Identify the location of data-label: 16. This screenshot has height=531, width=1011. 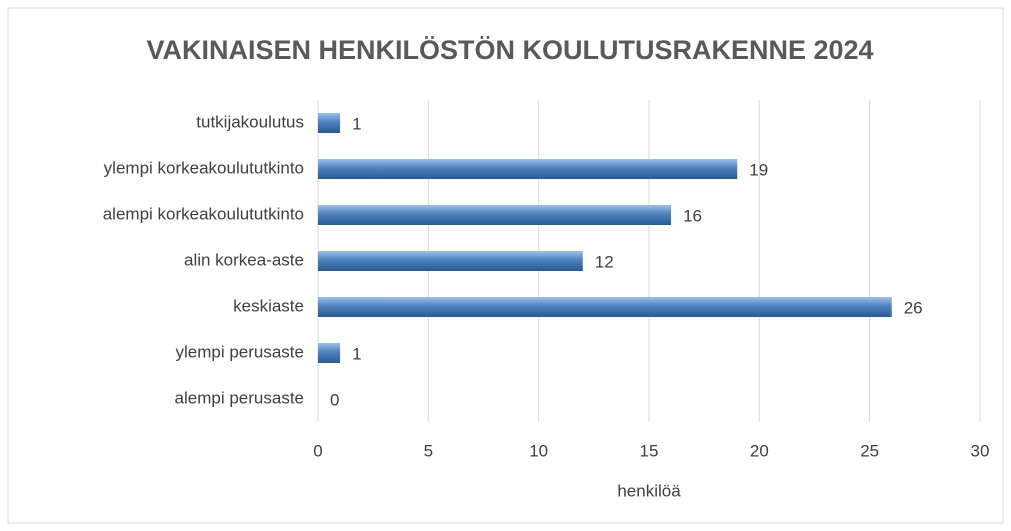
(692, 215).